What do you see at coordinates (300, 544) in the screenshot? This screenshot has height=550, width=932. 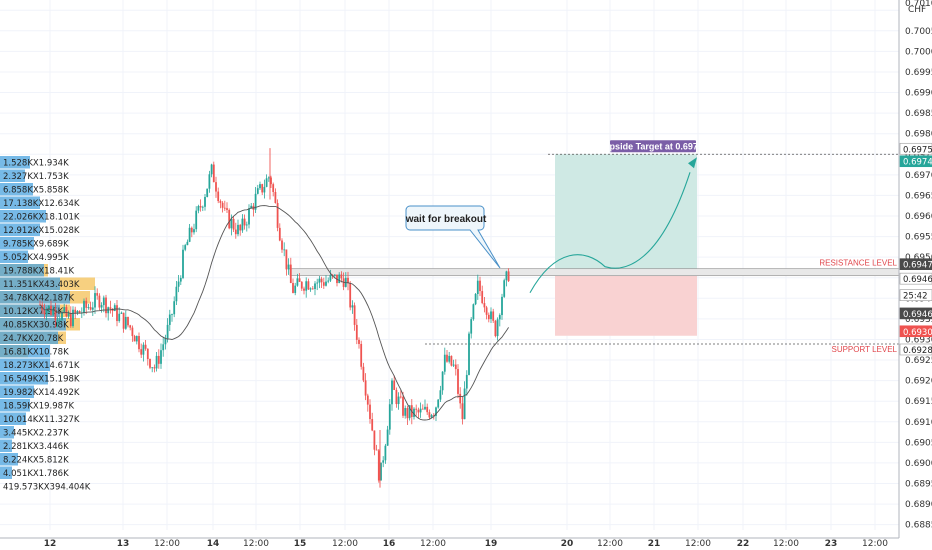 I see `time-tick-label: 15` at bounding box center [300, 544].